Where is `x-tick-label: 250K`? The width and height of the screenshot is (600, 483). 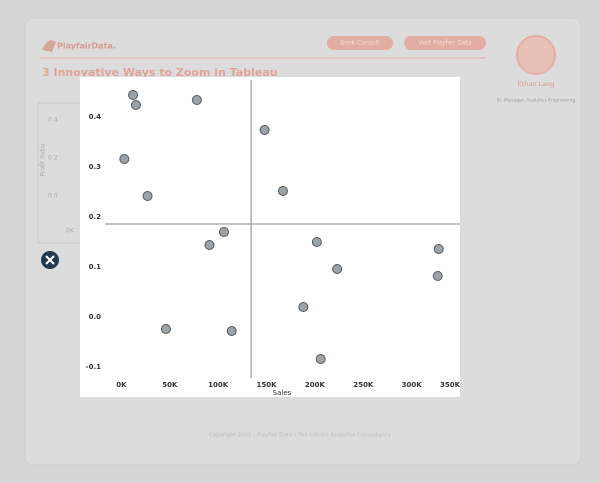 x-tick-label: 250K is located at coordinates (363, 385).